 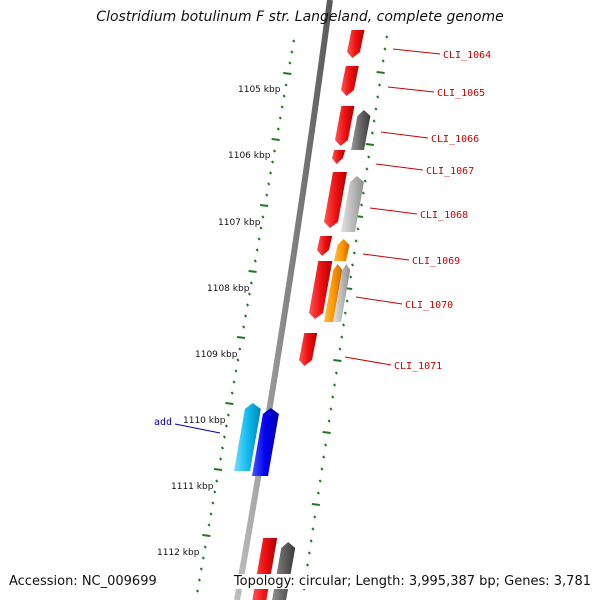 I want to click on gene-label: CLI_1066, so click(x=455, y=139).